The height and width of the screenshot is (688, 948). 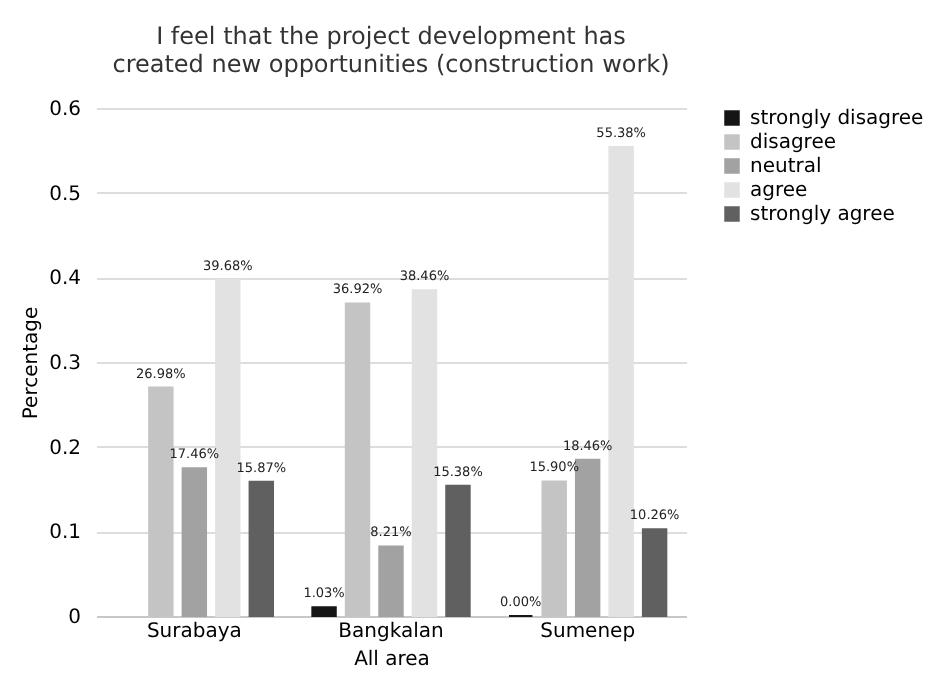 I want to click on legend-label: agree, so click(x=779, y=191).